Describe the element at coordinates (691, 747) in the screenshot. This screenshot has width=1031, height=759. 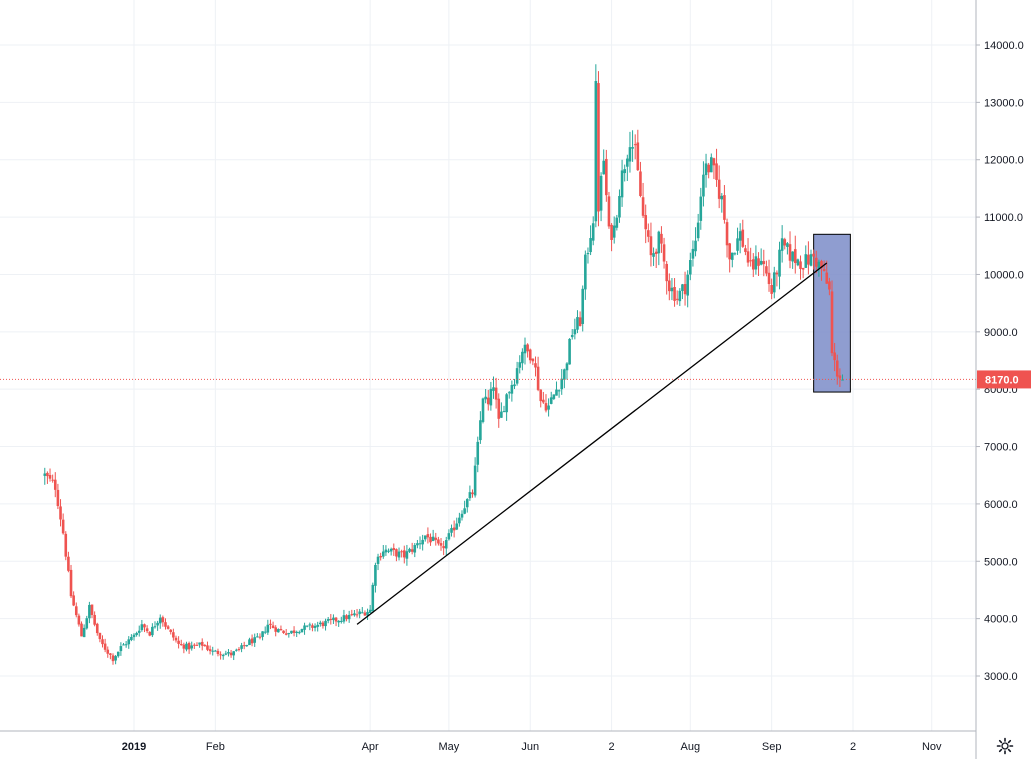
I see `x-tick-label: Aug` at that location.